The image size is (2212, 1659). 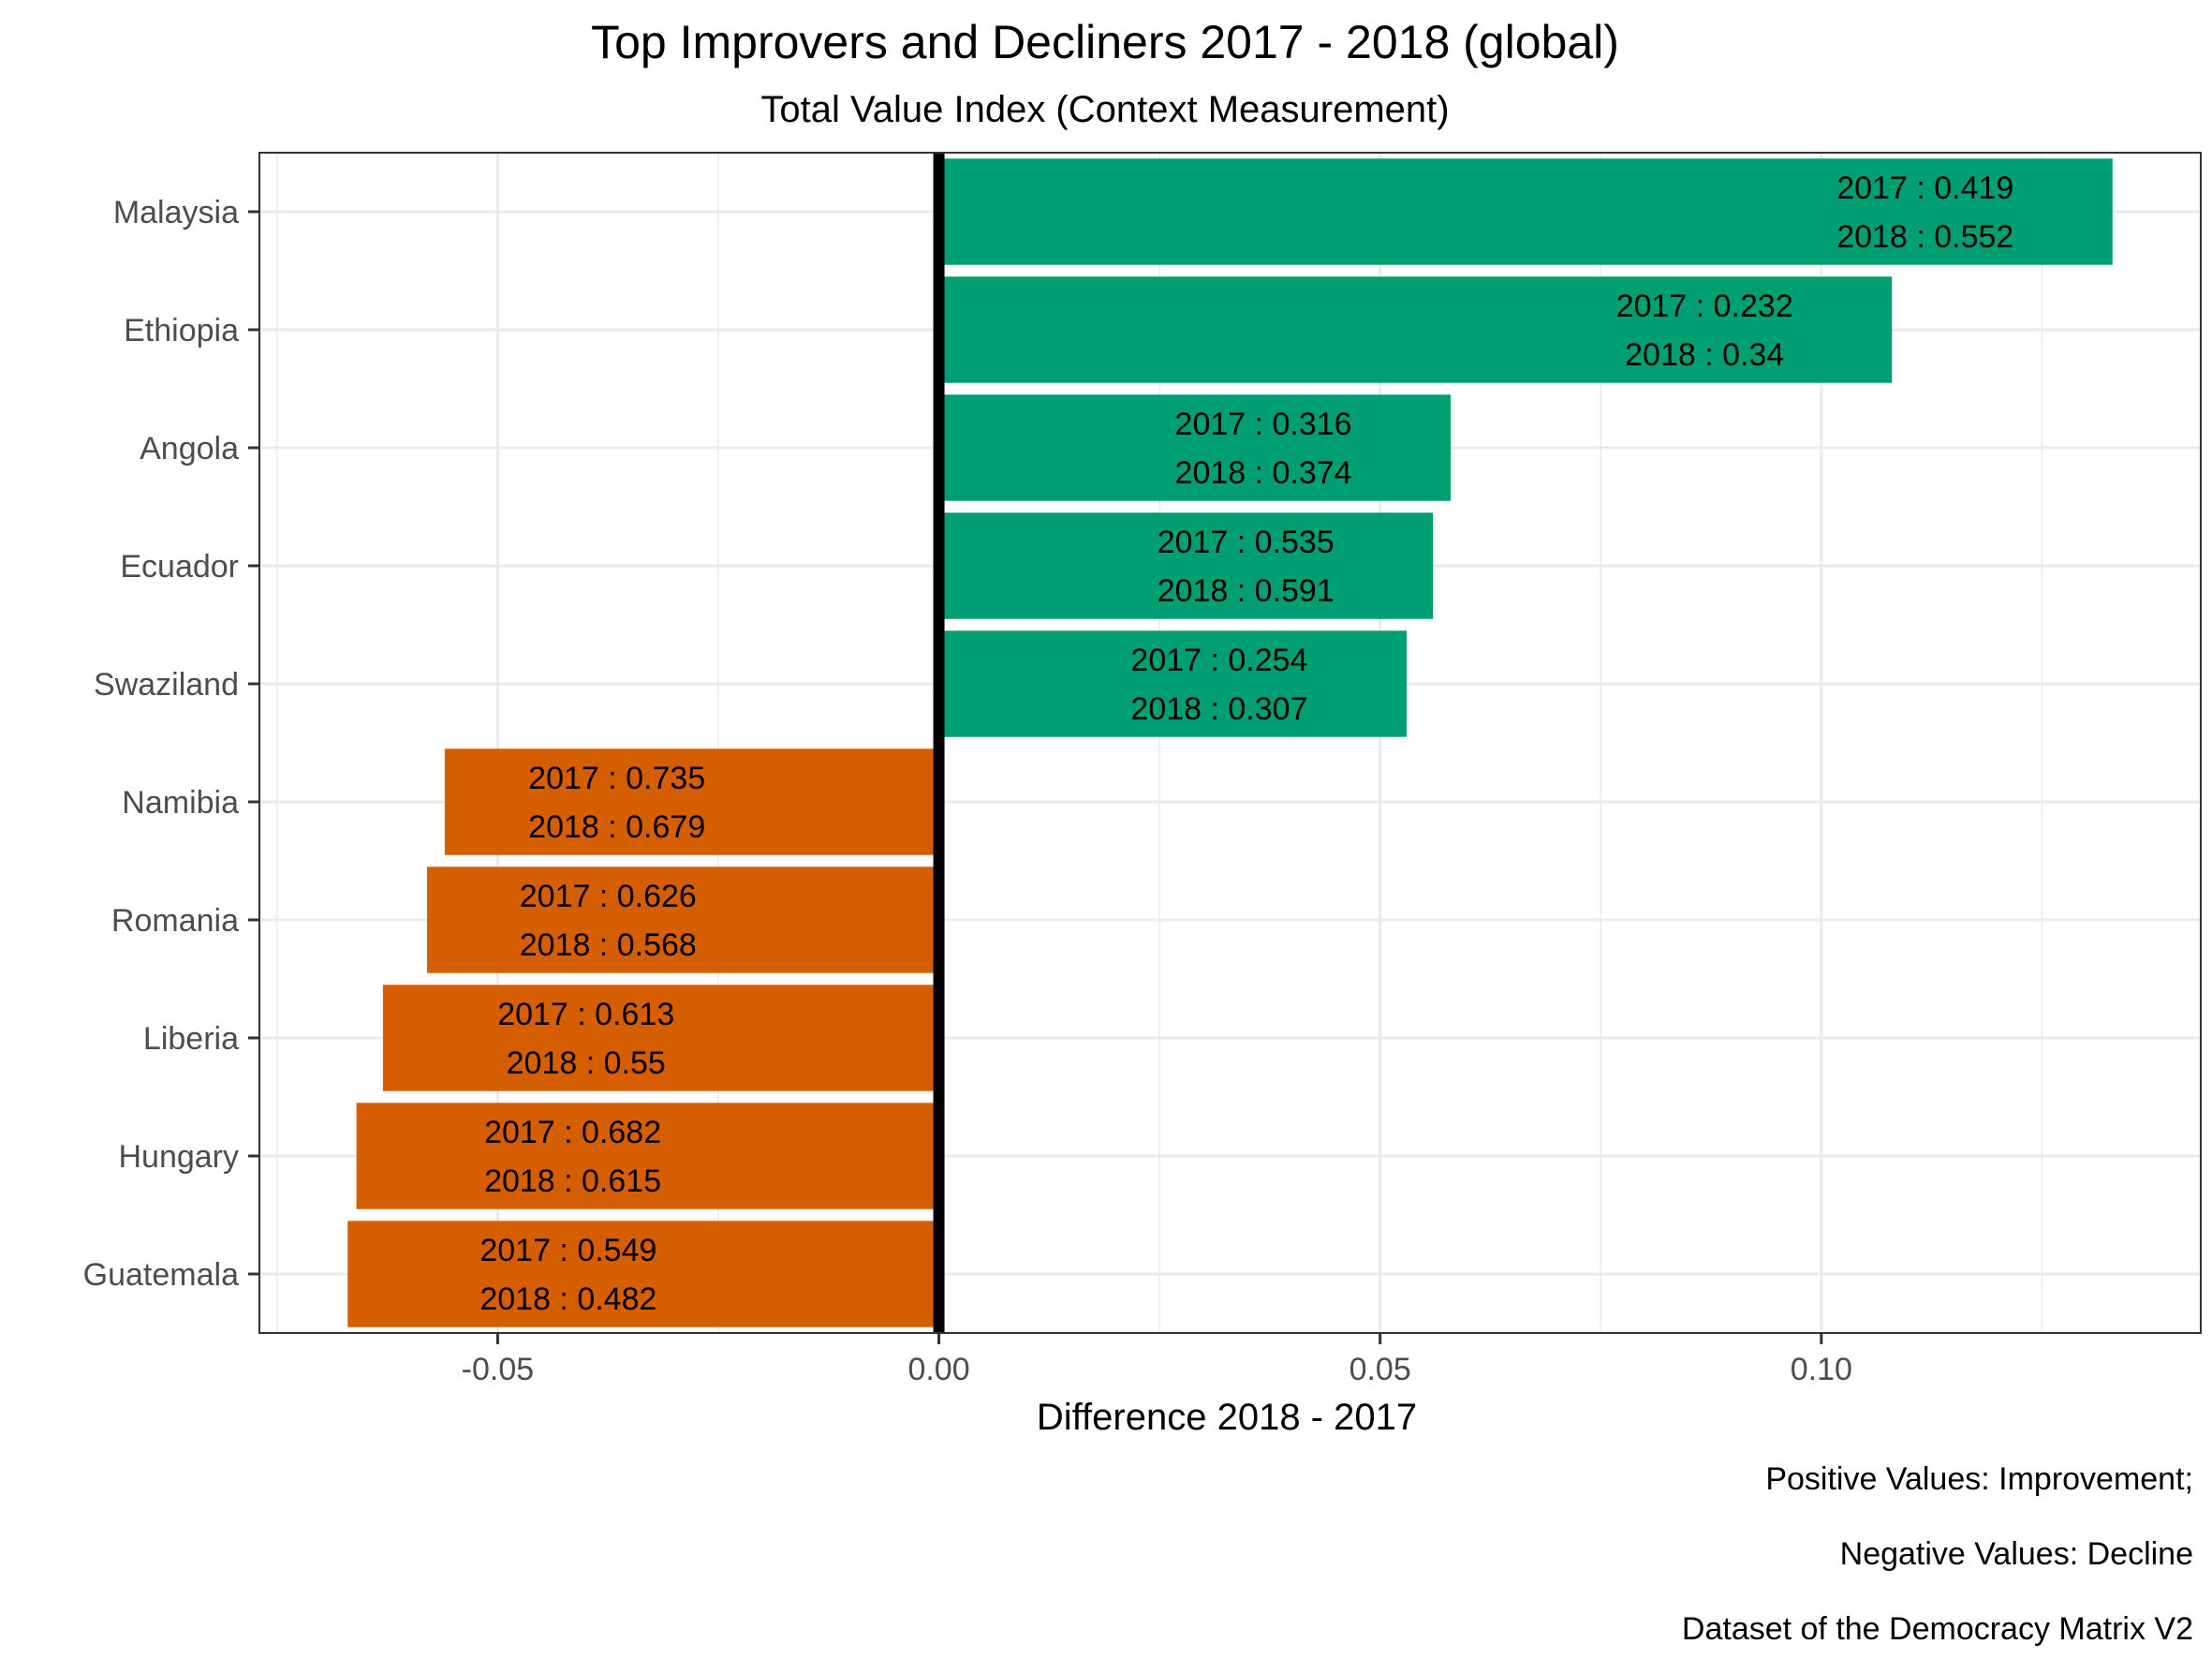 What do you see at coordinates (647, 1156) in the screenshot?
I see `bar-hungary` at bounding box center [647, 1156].